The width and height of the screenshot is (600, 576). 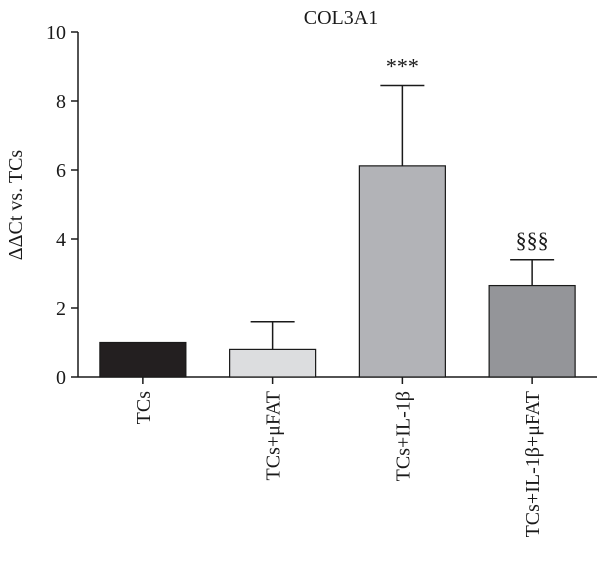 What do you see at coordinates (61, 171) in the screenshot?
I see `y-tick-label: 6` at bounding box center [61, 171].